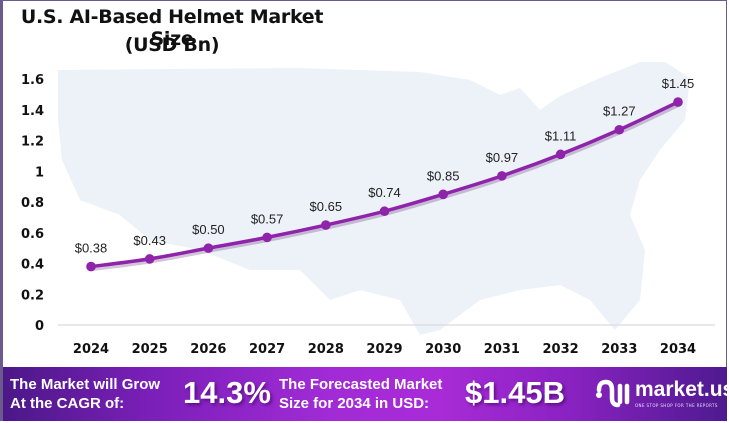  I want to click on forecast-text-line1: The Forecasted Market, so click(361, 384).